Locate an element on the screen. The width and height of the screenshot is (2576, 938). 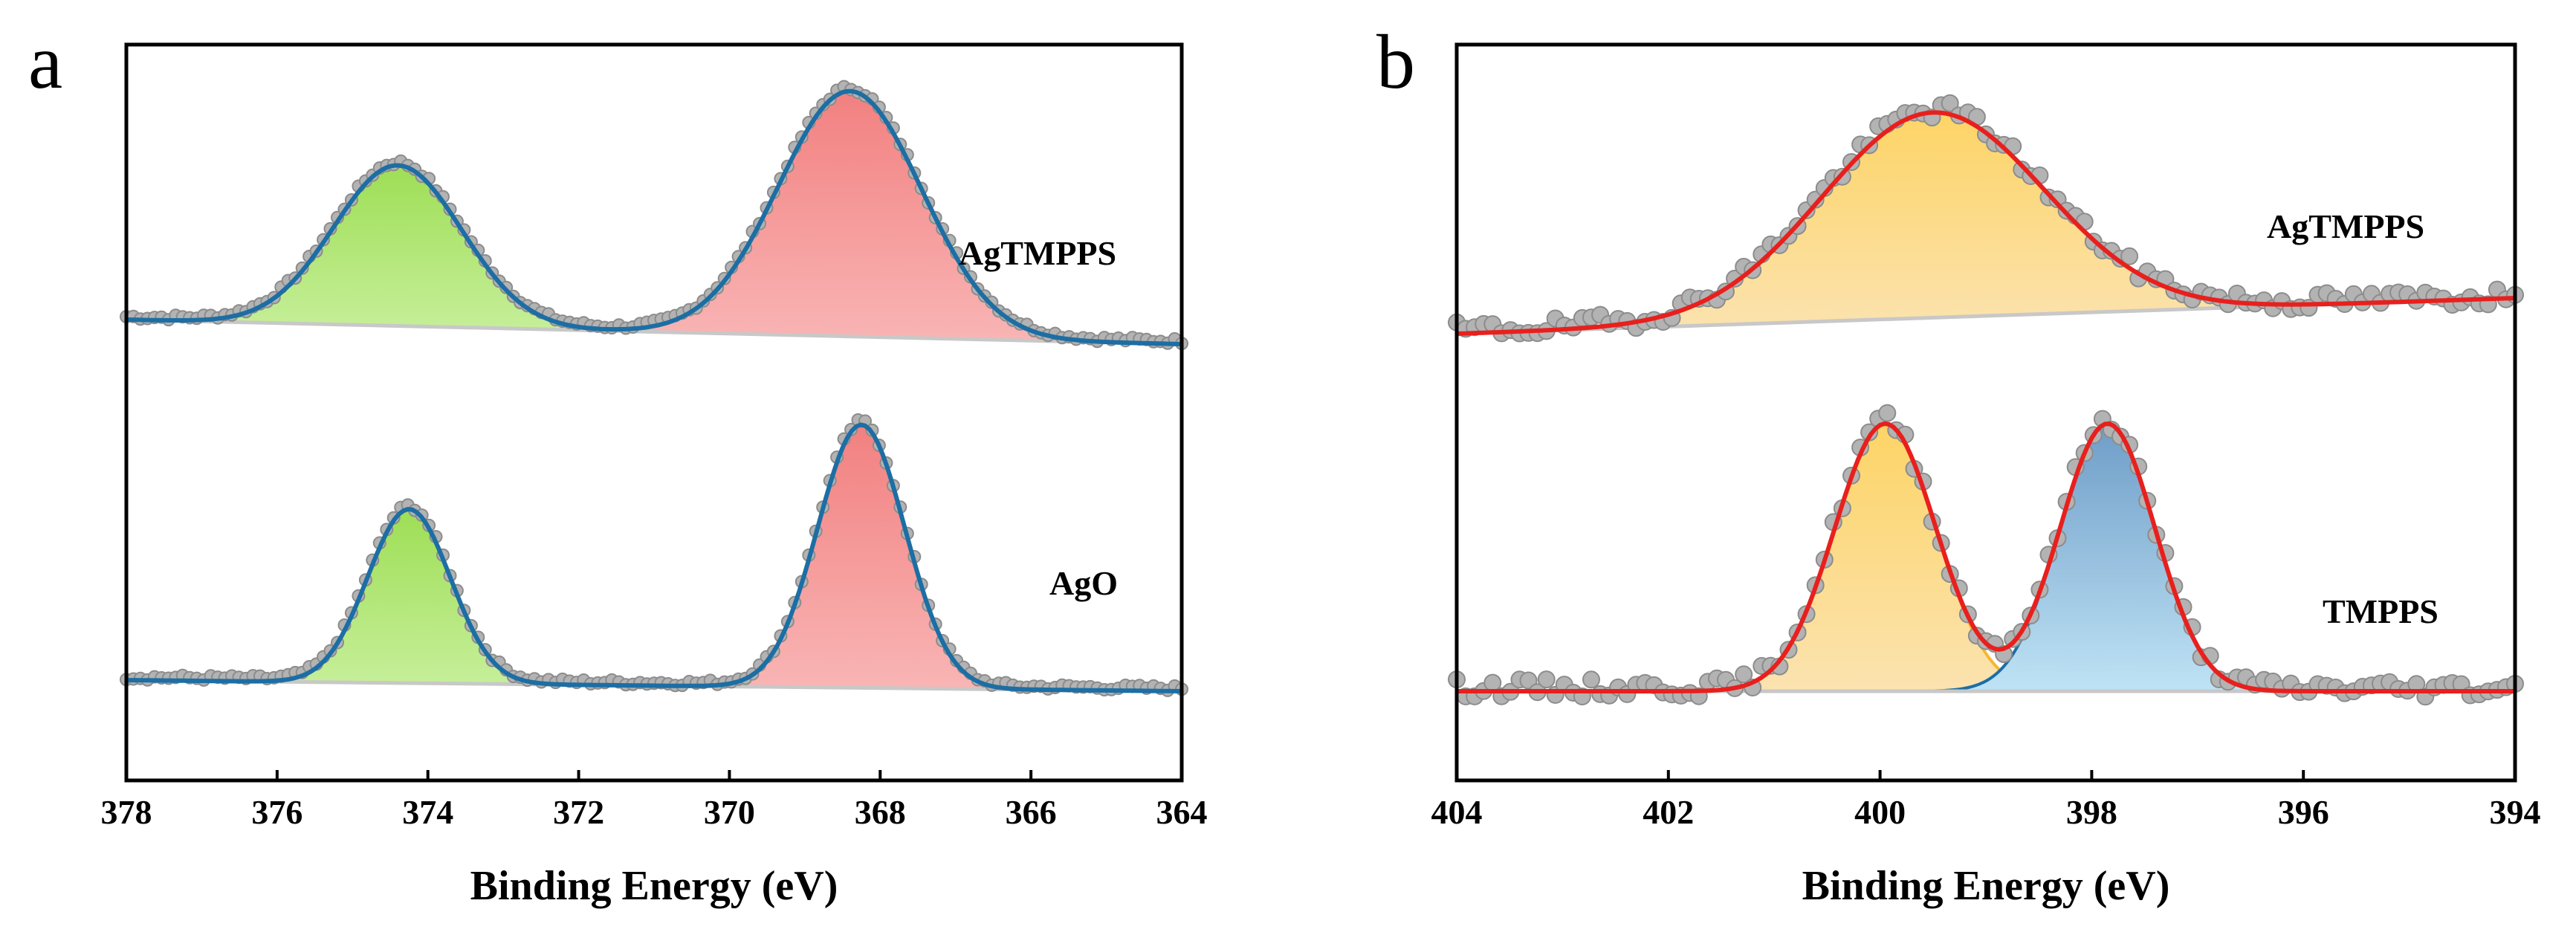
panel-b-x-tick-label: 404 is located at coordinates (1457, 812).